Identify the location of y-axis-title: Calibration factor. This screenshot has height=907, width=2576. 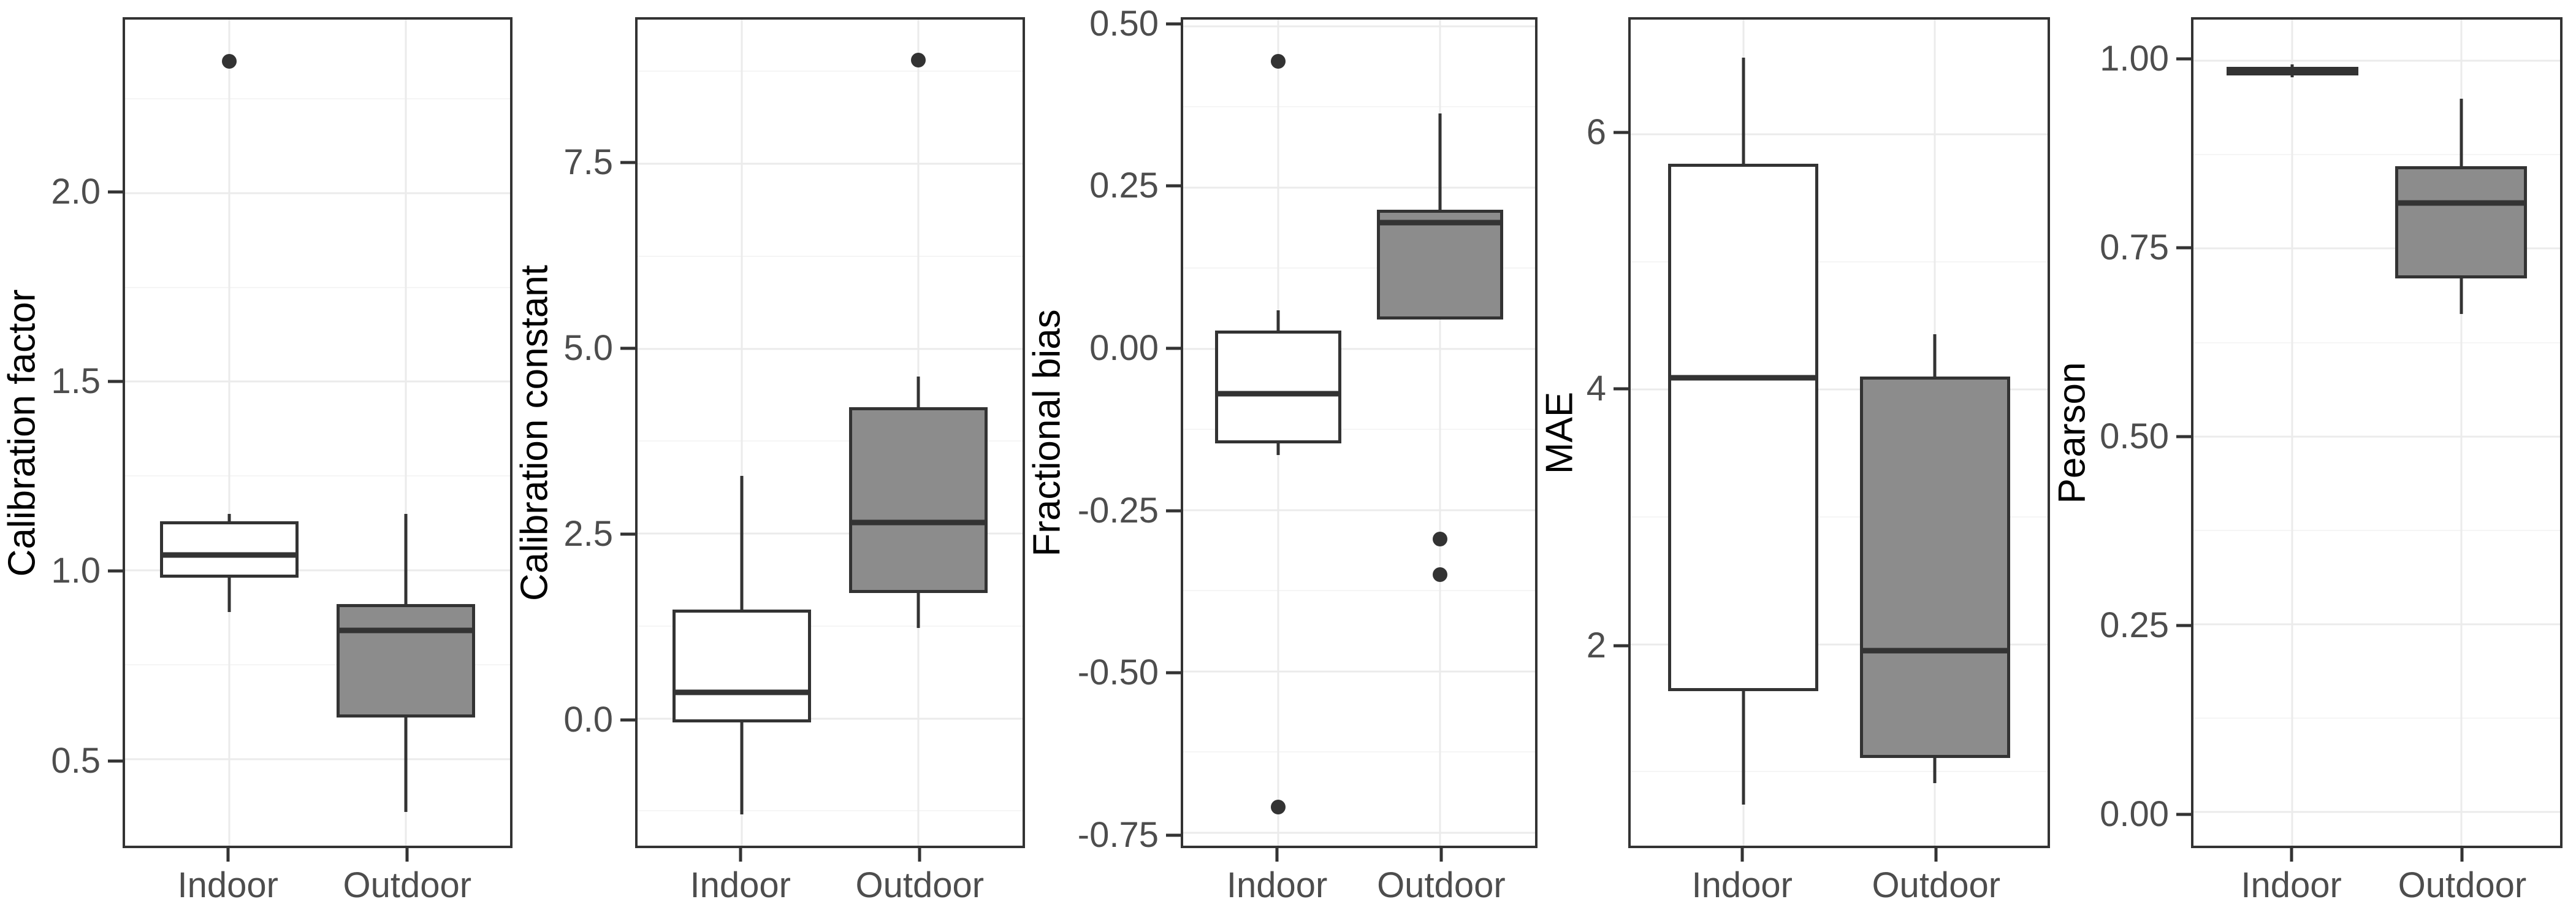
(22, 432).